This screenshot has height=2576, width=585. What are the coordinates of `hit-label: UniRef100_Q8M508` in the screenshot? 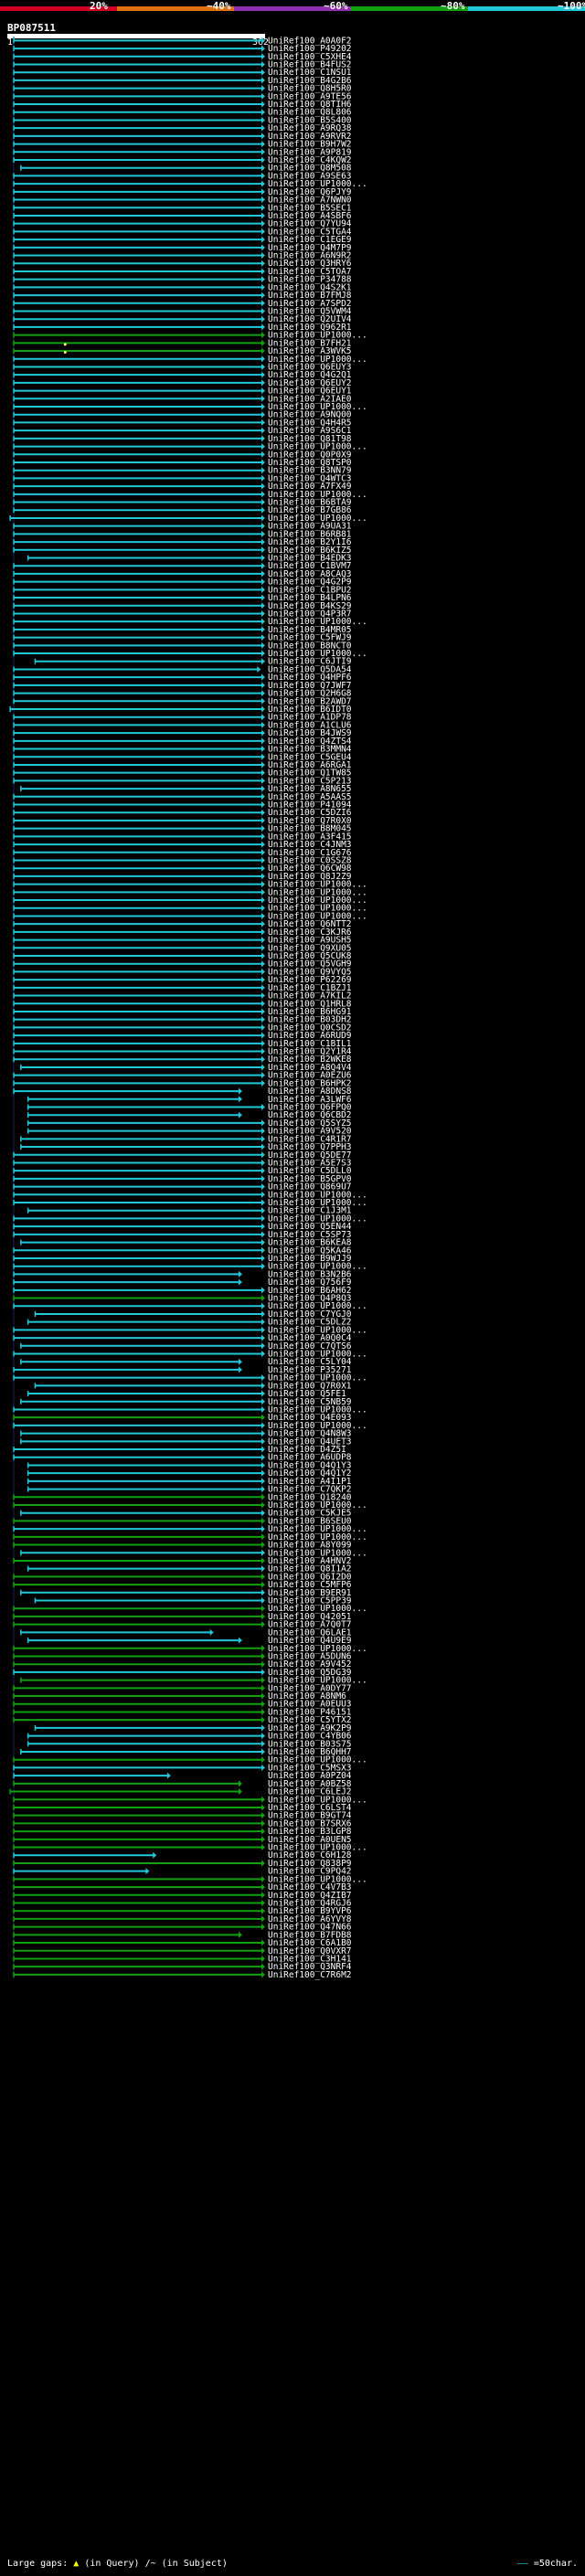 It's located at (310, 169).